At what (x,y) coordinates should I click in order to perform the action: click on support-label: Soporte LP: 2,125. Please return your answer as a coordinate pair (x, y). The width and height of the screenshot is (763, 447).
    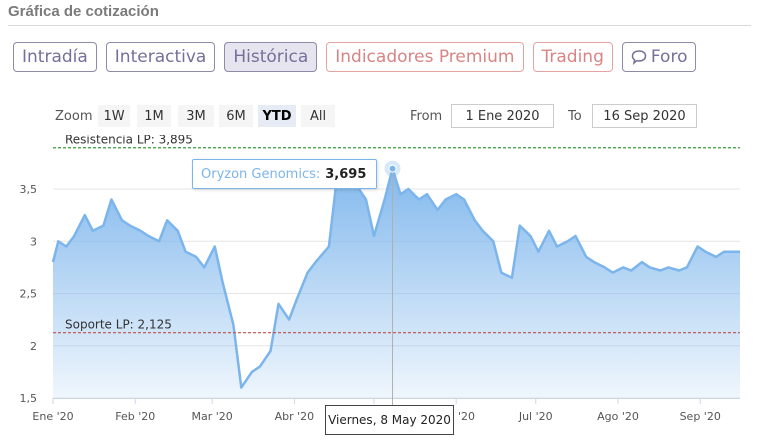
    Looking at the image, I should click on (118, 325).